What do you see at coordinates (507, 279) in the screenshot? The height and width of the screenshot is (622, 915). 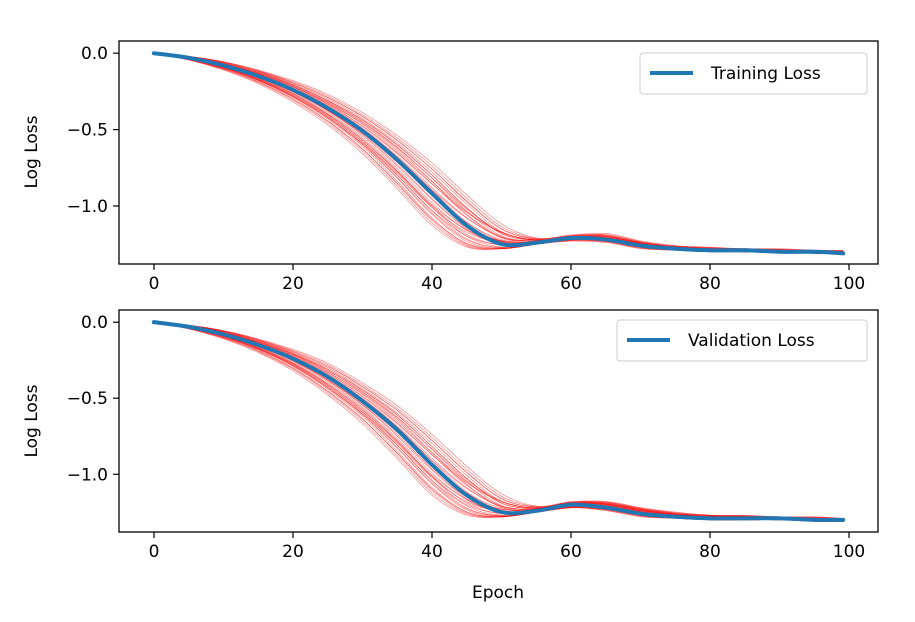 I see `training-x-axis: 0 20 40 60 80 100` at bounding box center [507, 279].